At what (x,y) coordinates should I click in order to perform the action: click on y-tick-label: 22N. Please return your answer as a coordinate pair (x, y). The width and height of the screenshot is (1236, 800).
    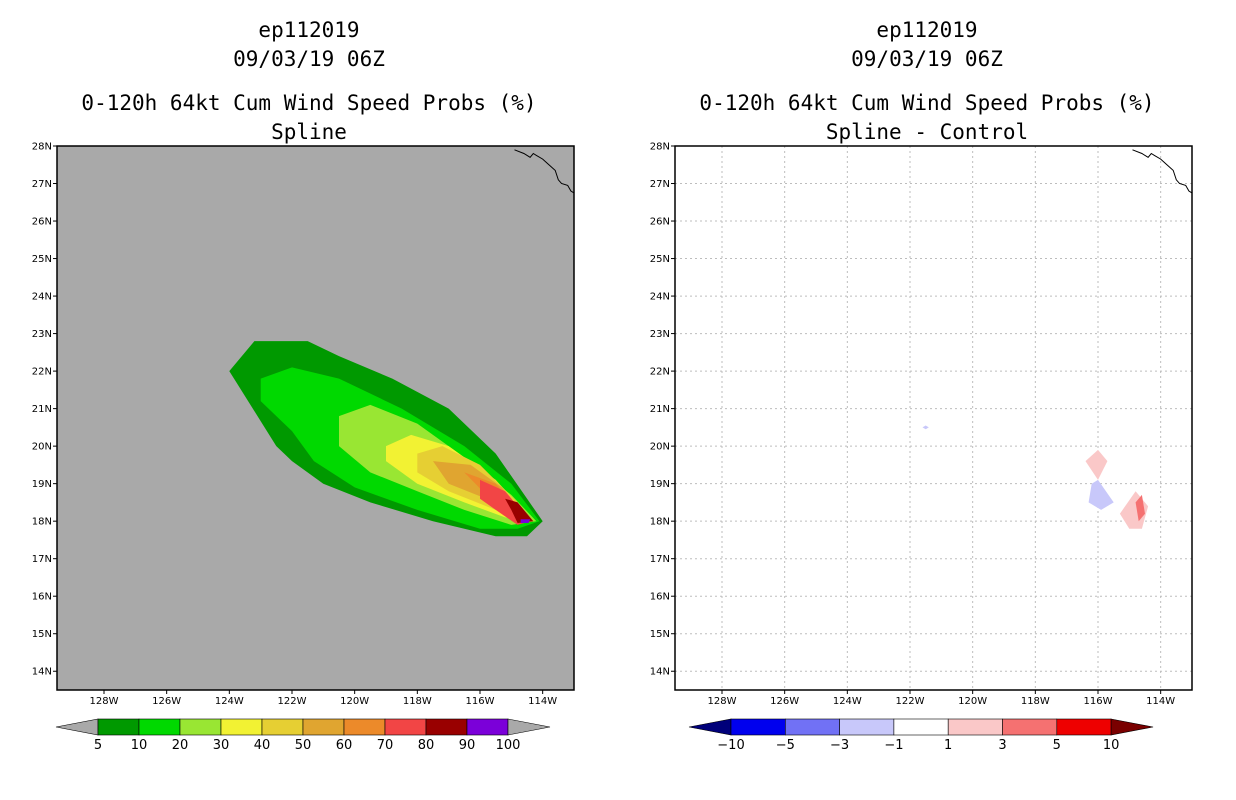
    Looking at the image, I should click on (660, 372).